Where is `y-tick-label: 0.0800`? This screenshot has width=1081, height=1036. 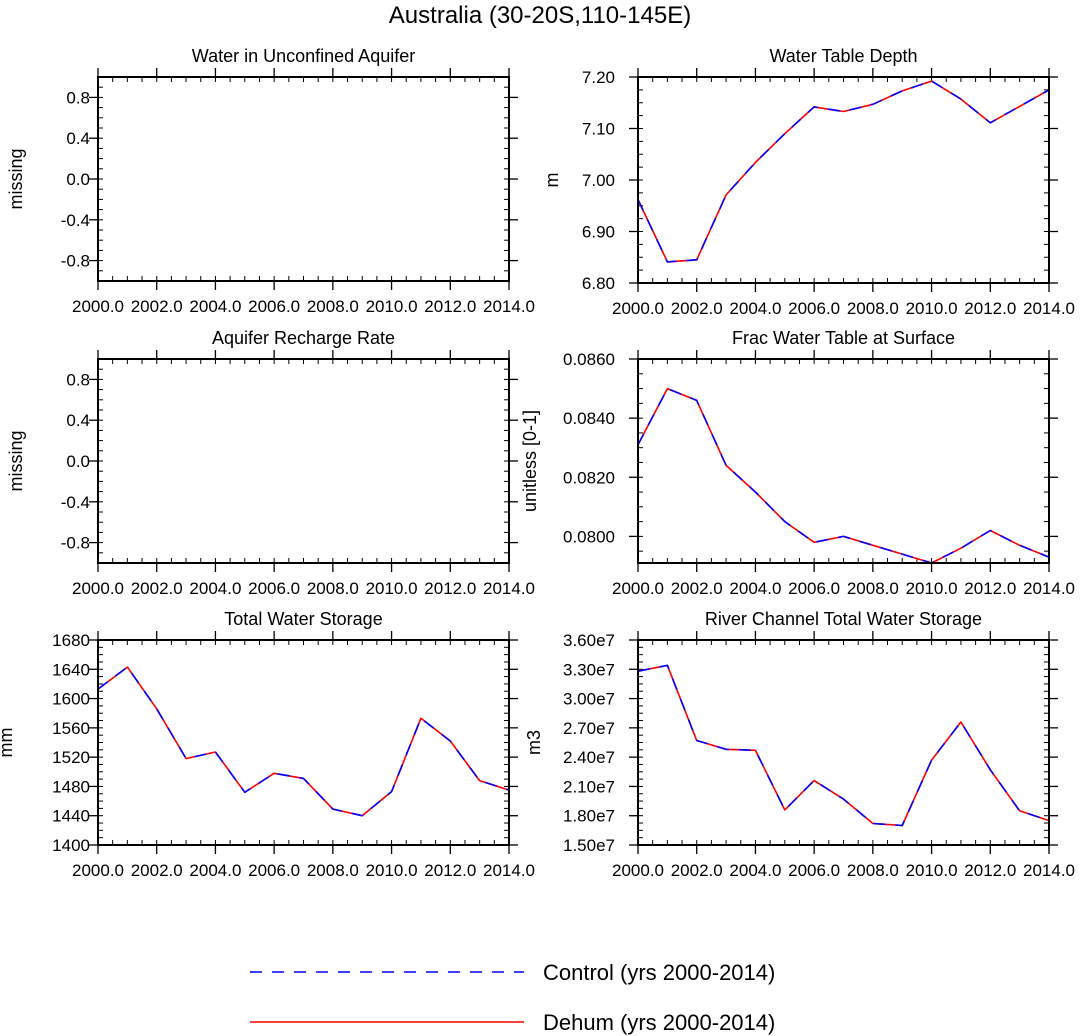
y-tick-label: 0.0800 is located at coordinates (589, 536).